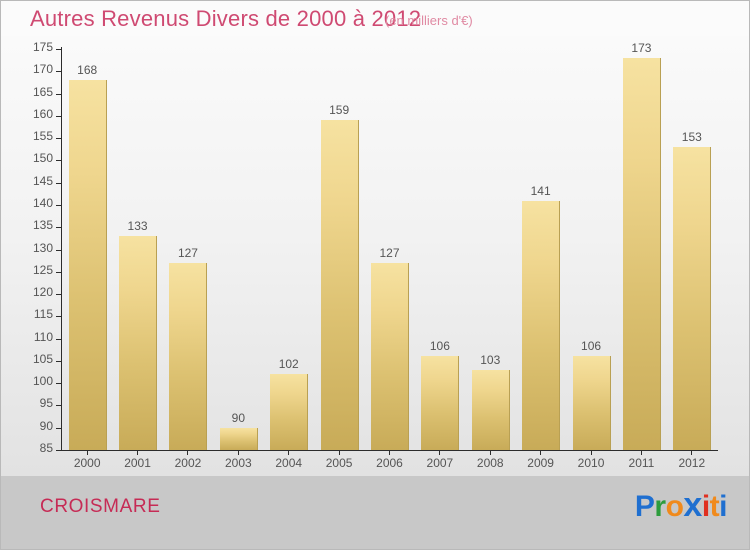 The height and width of the screenshot is (550, 750). Describe the element at coordinates (43, 314) in the screenshot. I see `y-tick-label: 115` at that location.